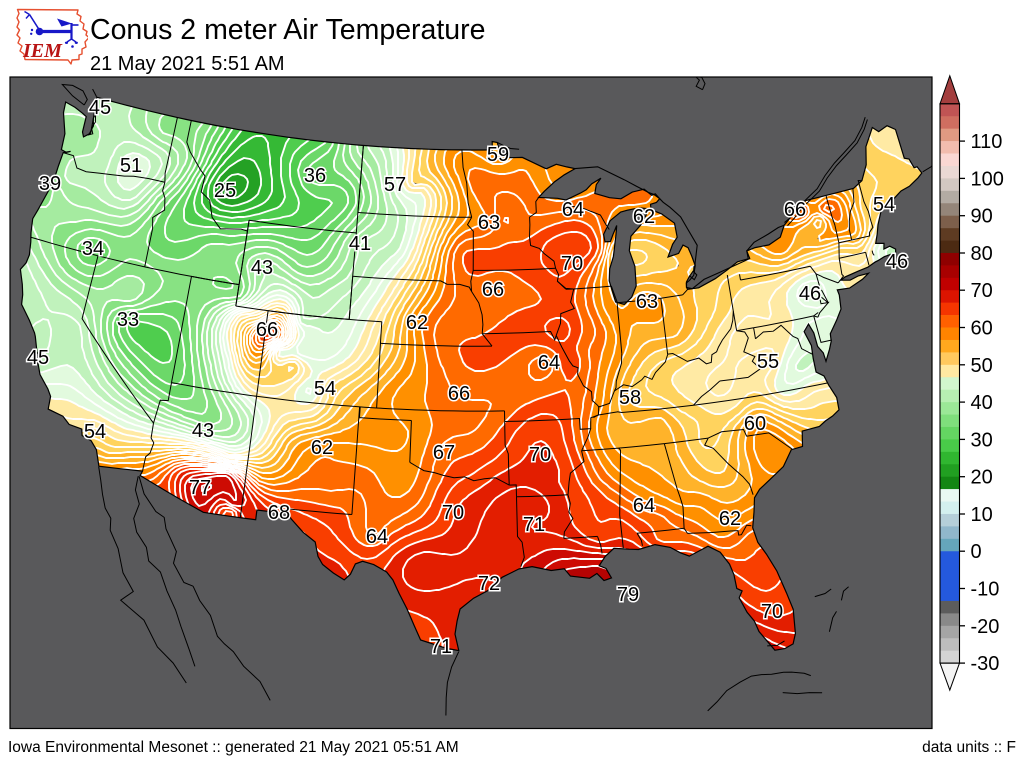  What do you see at coordinates (987, 142) in the screenshot?
I see `svg-text: 110` at bounding box center [987, 142].